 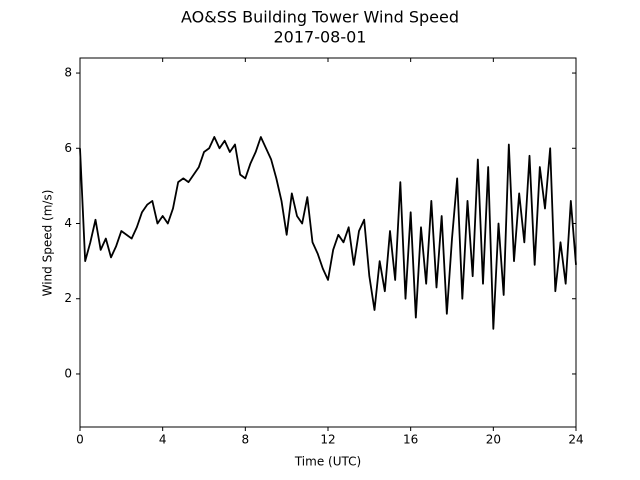 I want to click on x-tick-label: 8, so click(x=246, y=440).